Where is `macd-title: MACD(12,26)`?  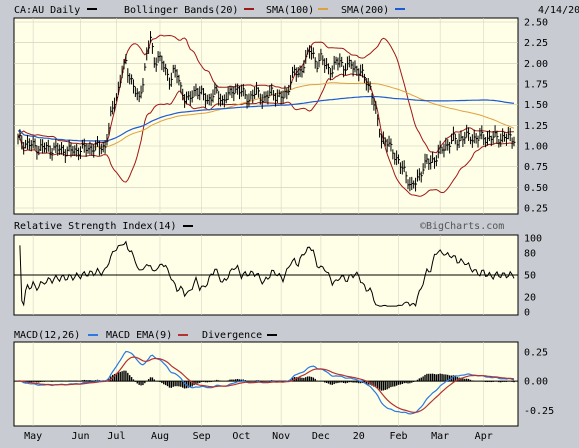 macd-title: MACD(12,26) is located at coordinates (47, 335).